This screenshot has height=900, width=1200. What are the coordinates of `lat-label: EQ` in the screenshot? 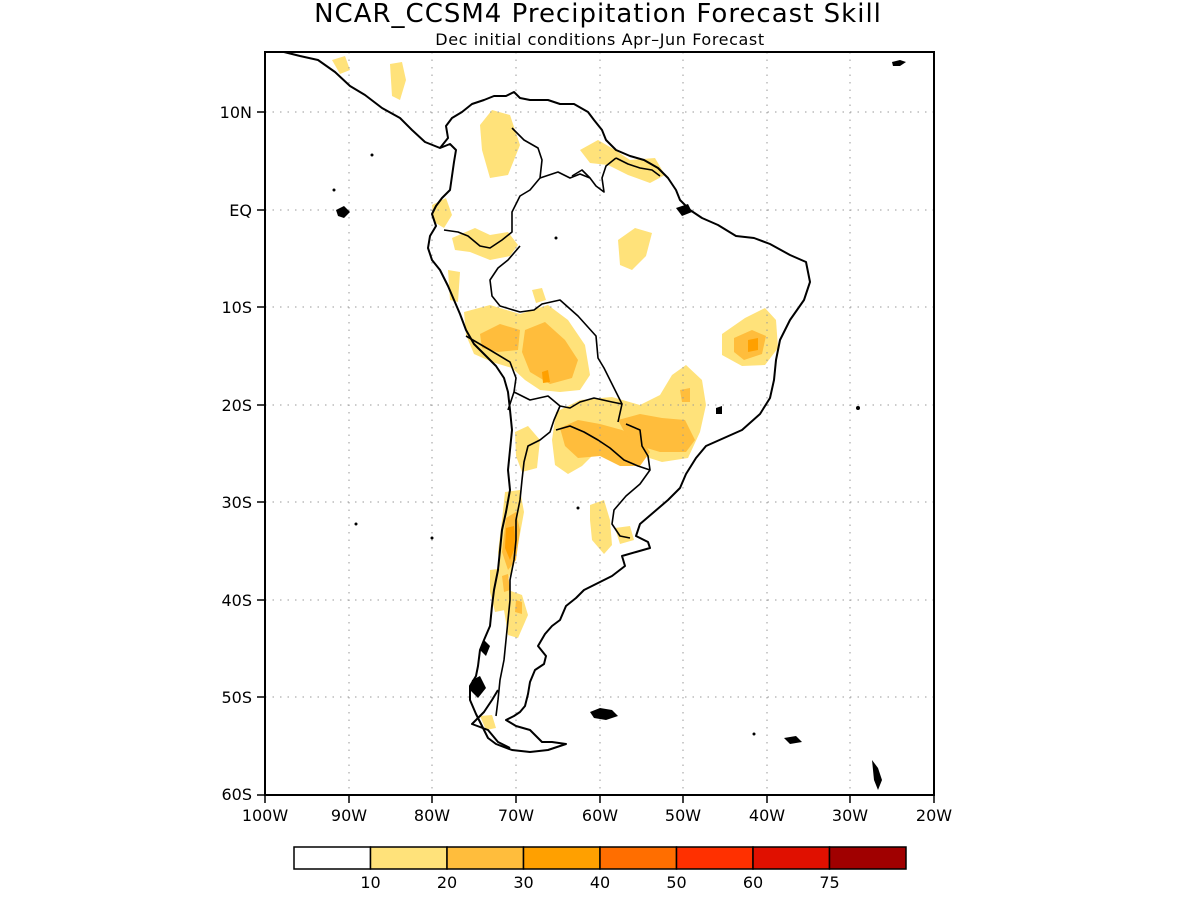 It's located at (240, 210).